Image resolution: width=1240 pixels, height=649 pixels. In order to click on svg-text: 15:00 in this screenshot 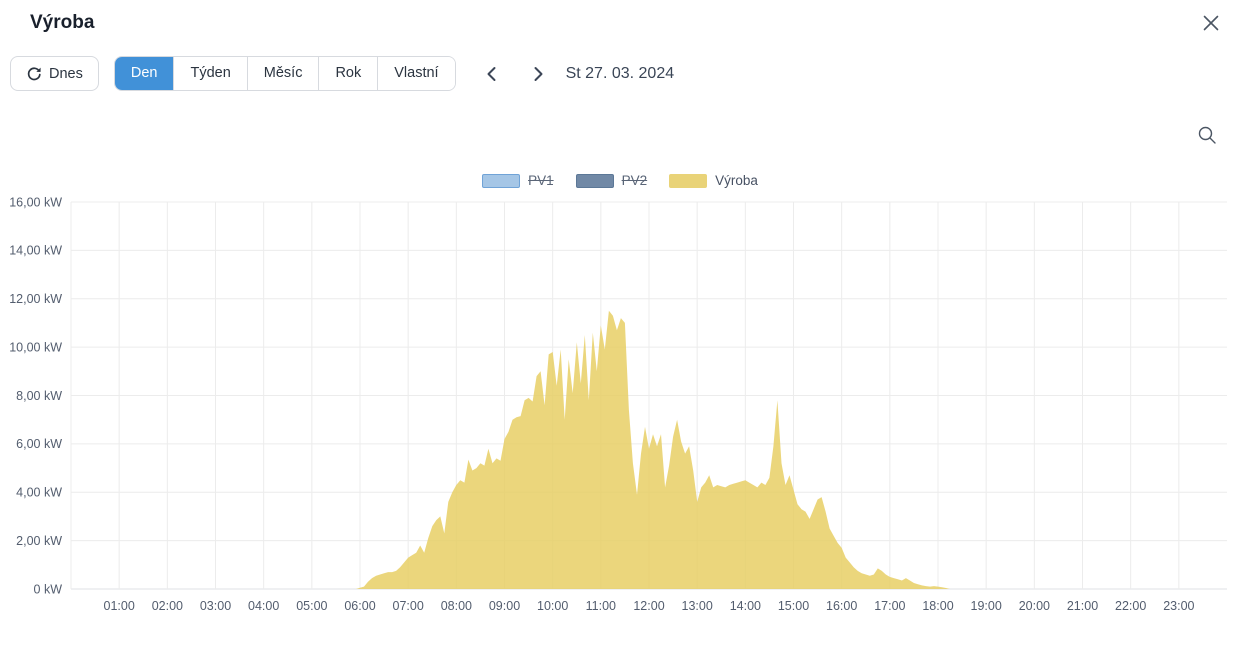, I will do `click(793, 606)`.